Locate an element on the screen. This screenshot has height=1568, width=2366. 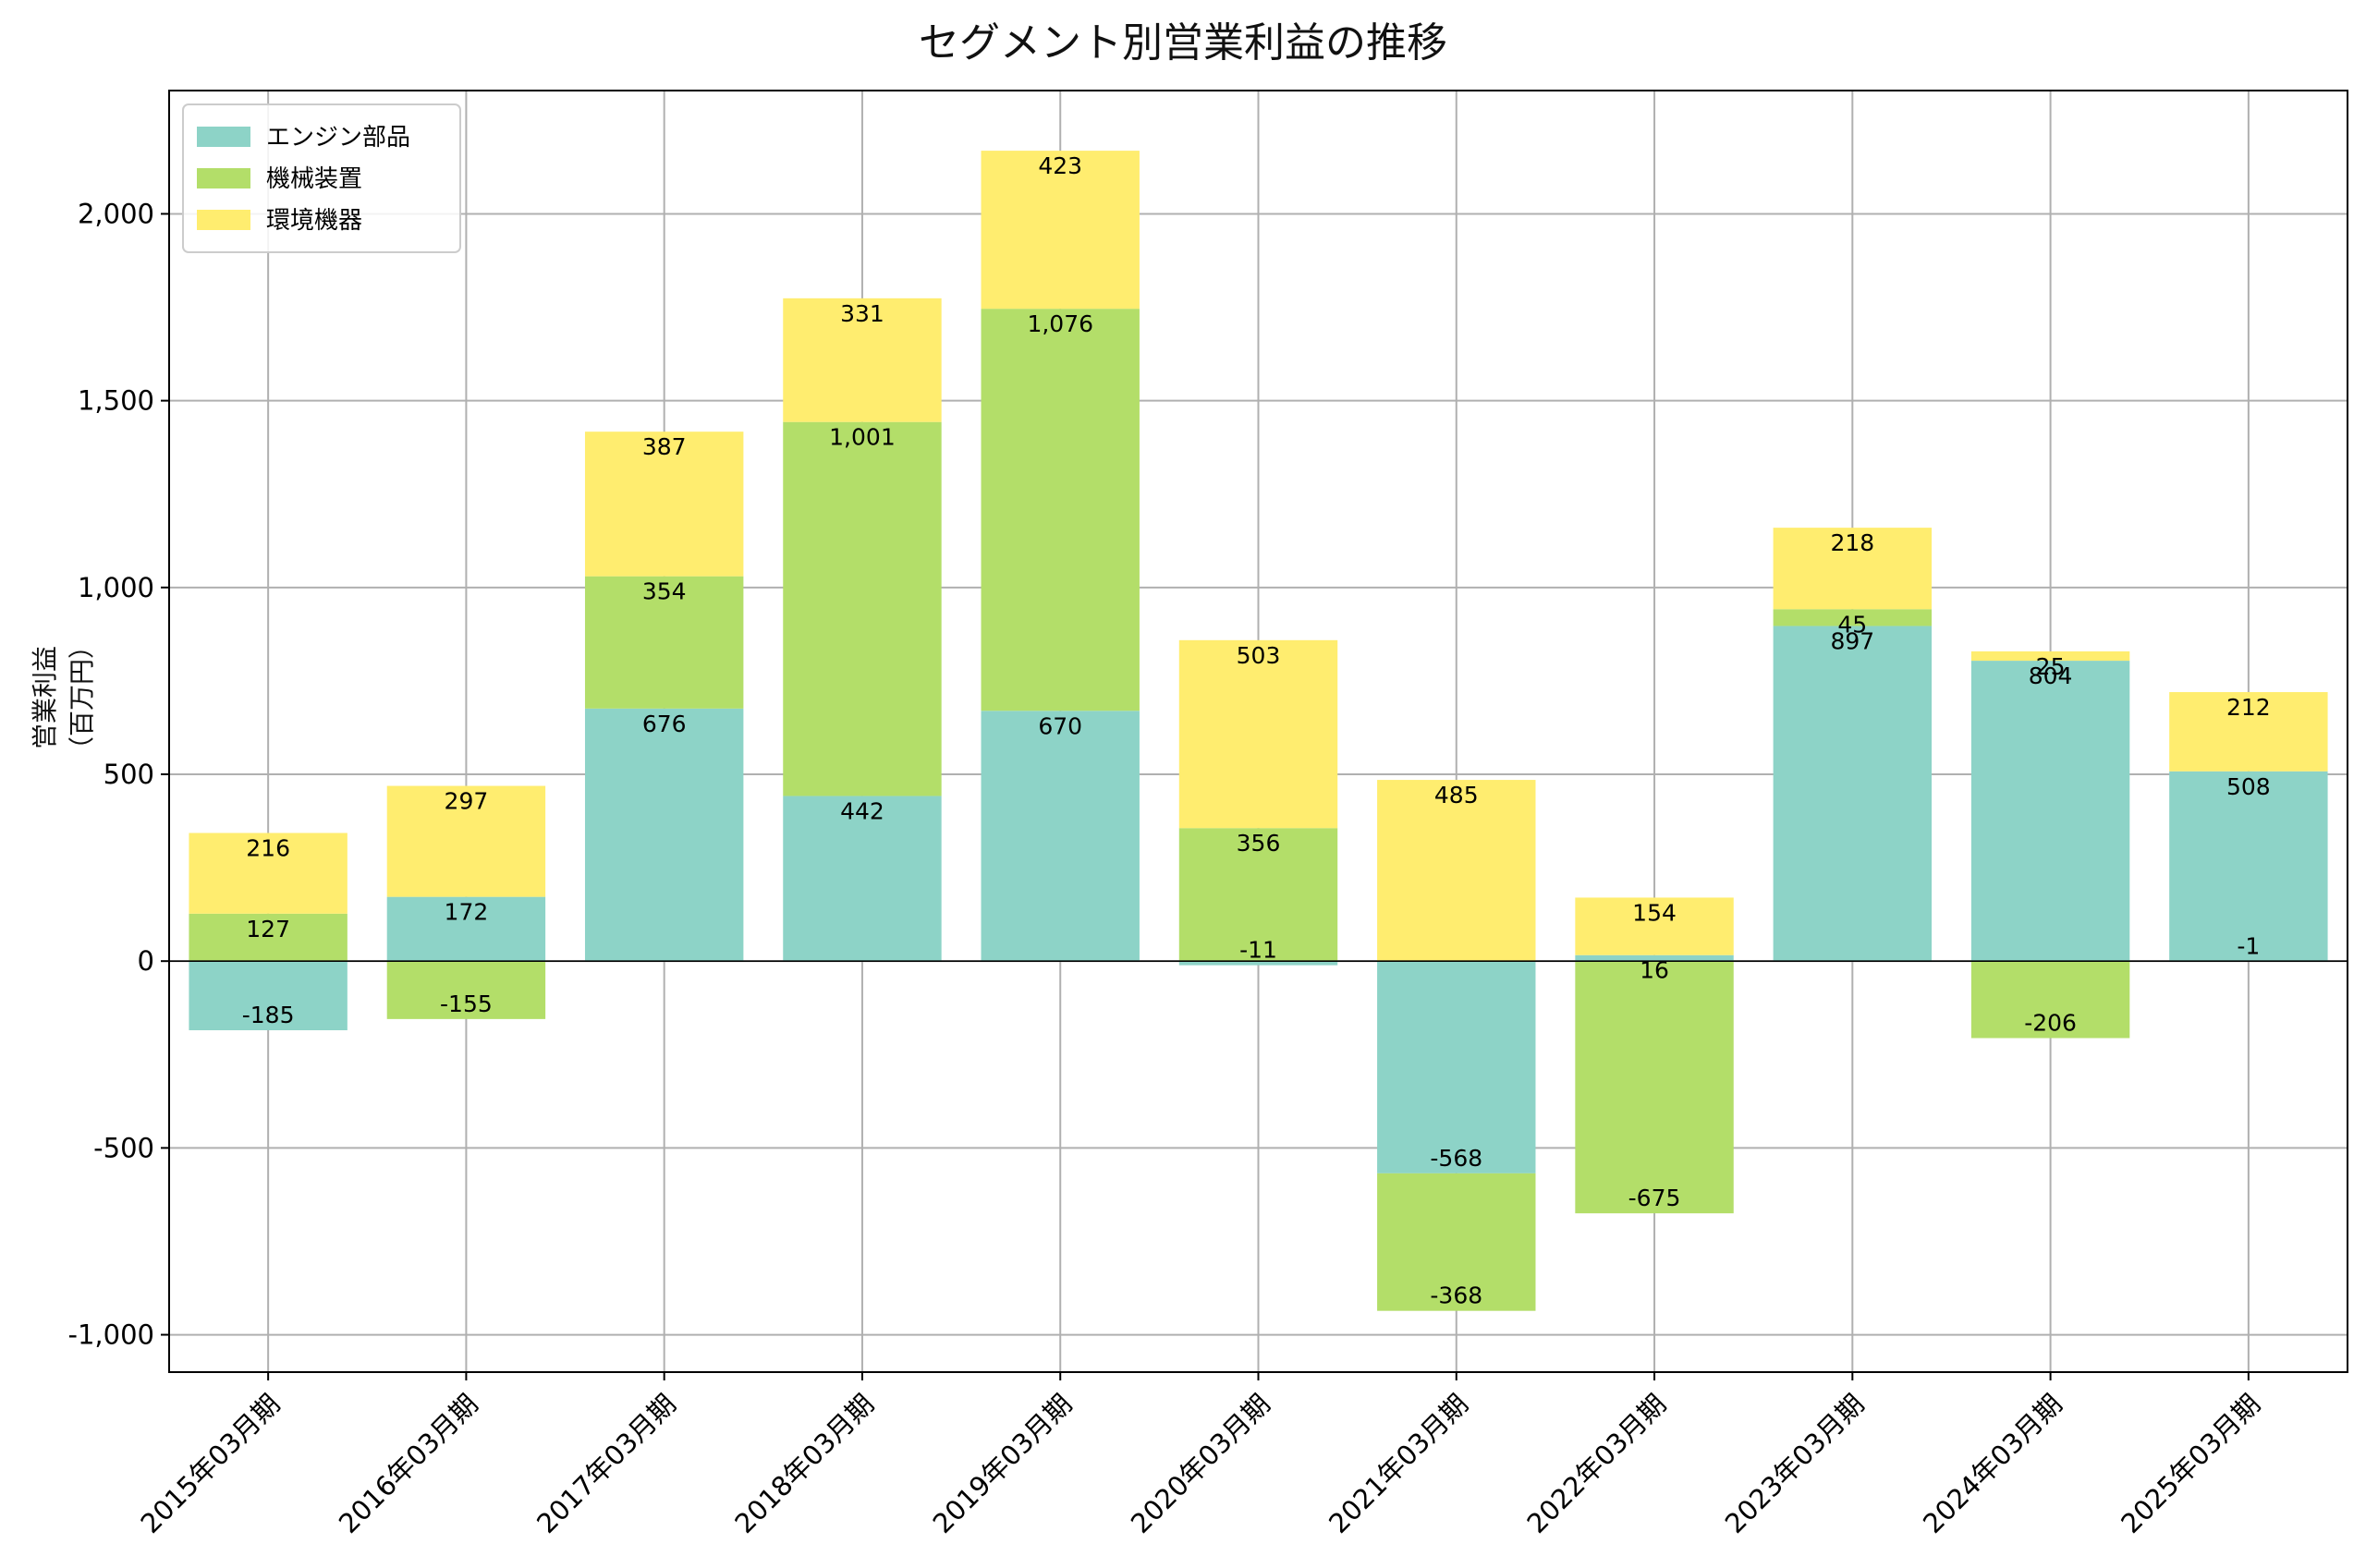
data-label-1-8: 45 is located at coordinates (1852, 624).